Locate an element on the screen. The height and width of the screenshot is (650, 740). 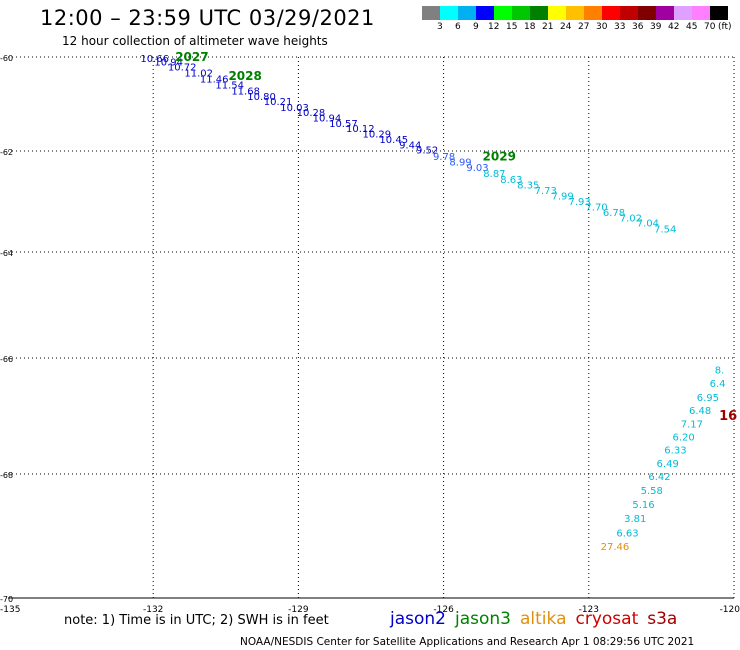
color-scale-label: (ft) is located at coordinates (725, 27).